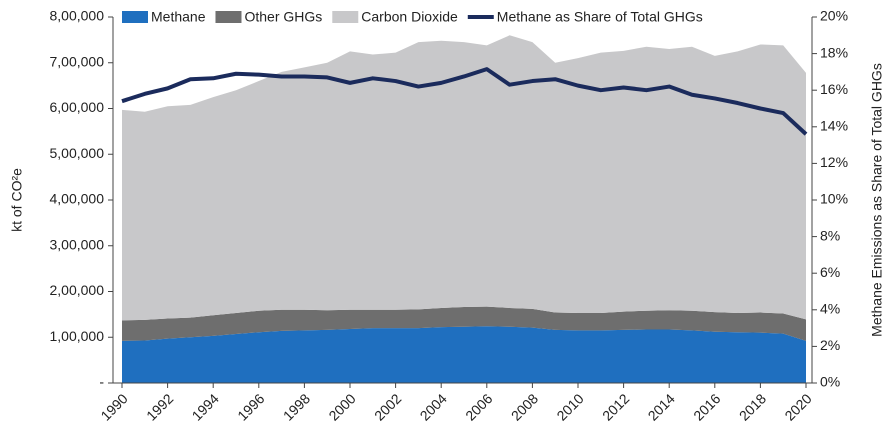 The height and width of the screenshot is (429, 890). I want to click on x-tick-label: 2000, so click(341, 406).